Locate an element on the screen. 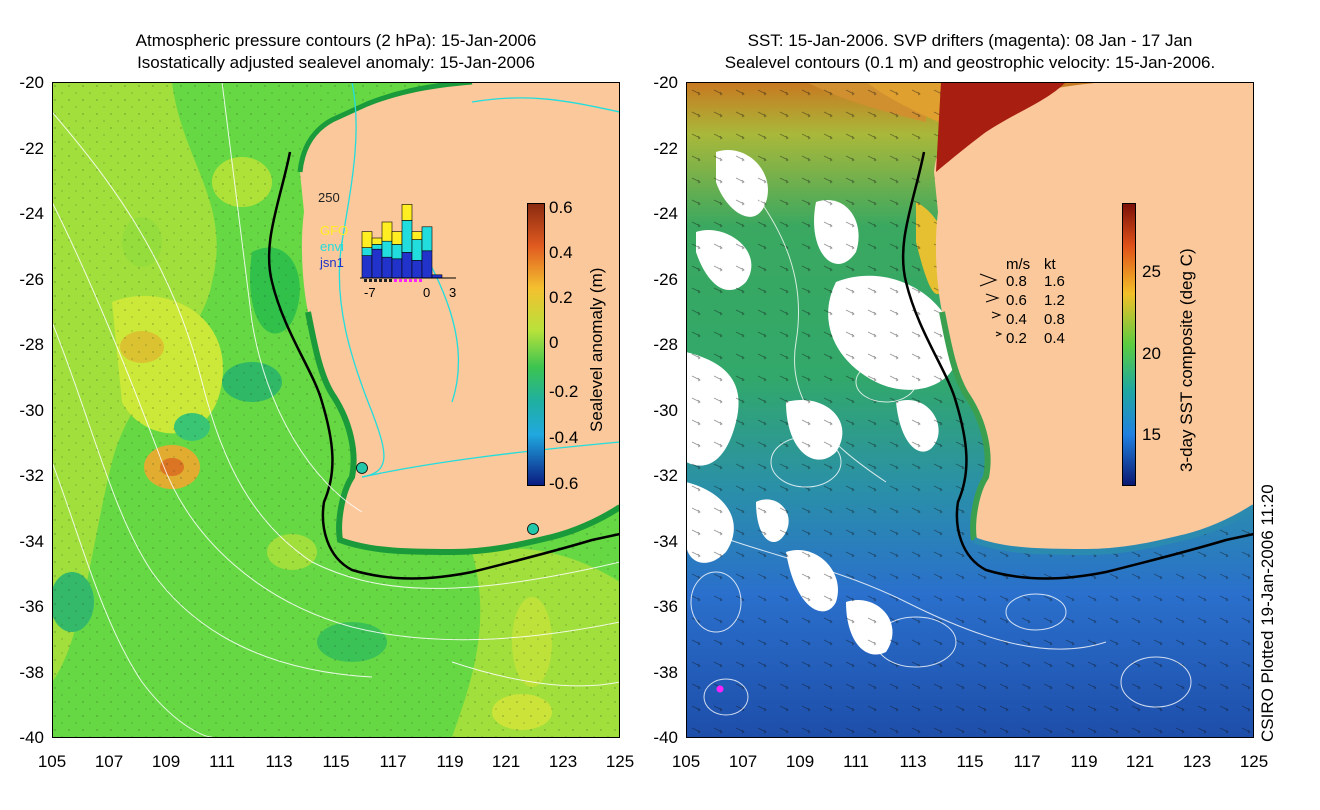  sst-tick: 20 is located at coordinates (1151, 353).